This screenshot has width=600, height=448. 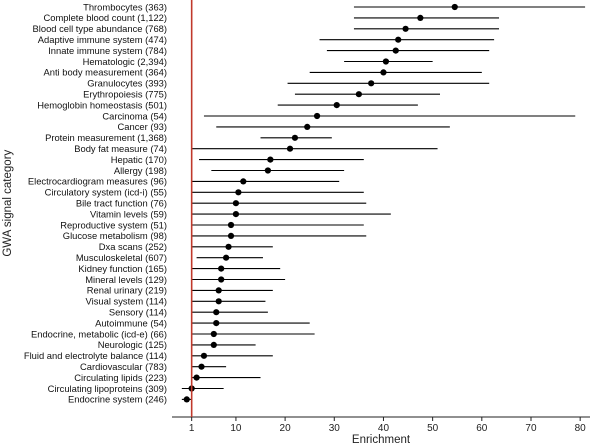 I want to click on category-label: Fluid and electrolyte balance (114), so click(x=95, y=355).